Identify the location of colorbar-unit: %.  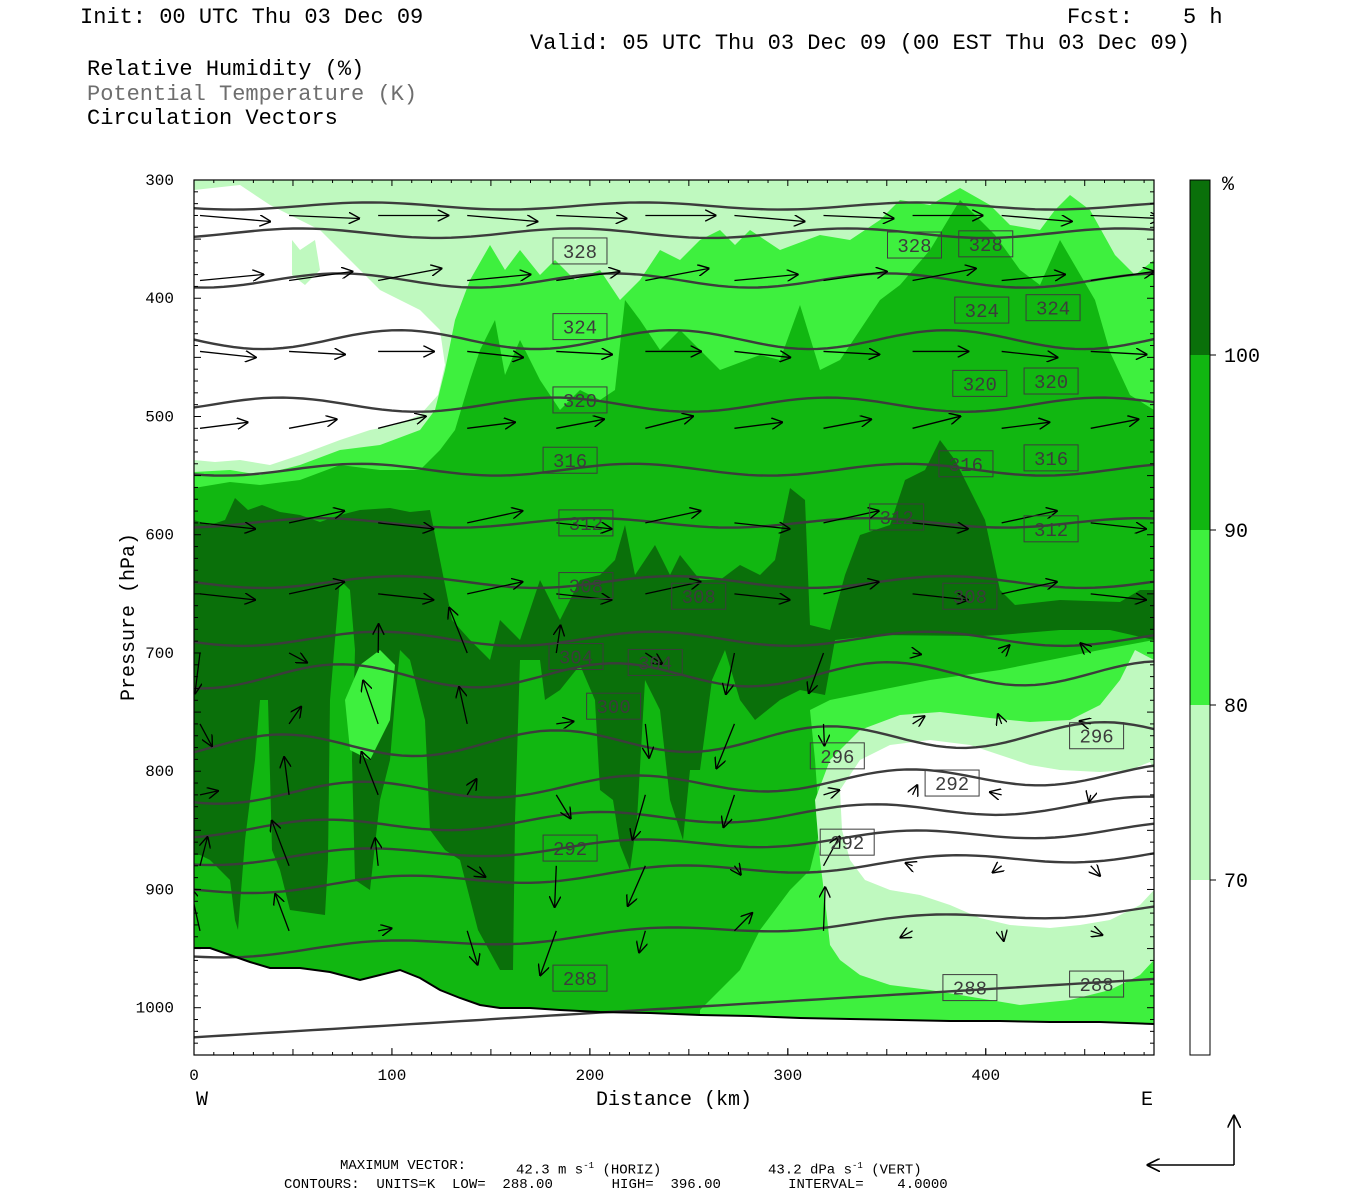
(1228, 185).